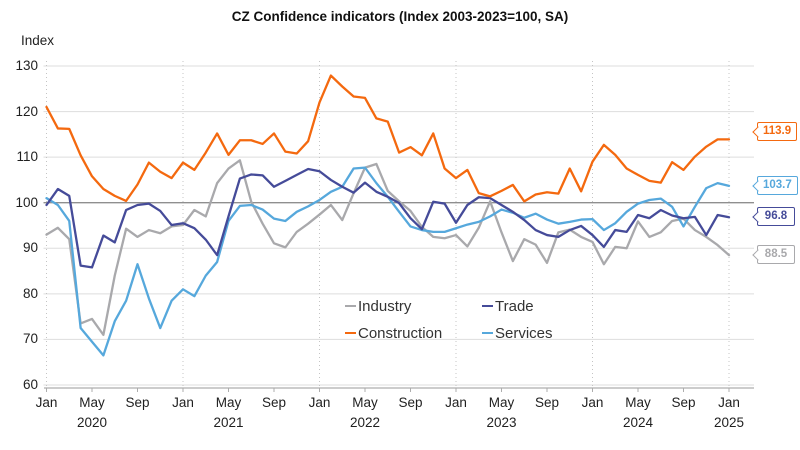 This screenshot has height=450, width=800. What do you see at coordinates (777, 185) in the screenshot?
I see `services-end-value: 103.7` at bounding box center [777, 185].